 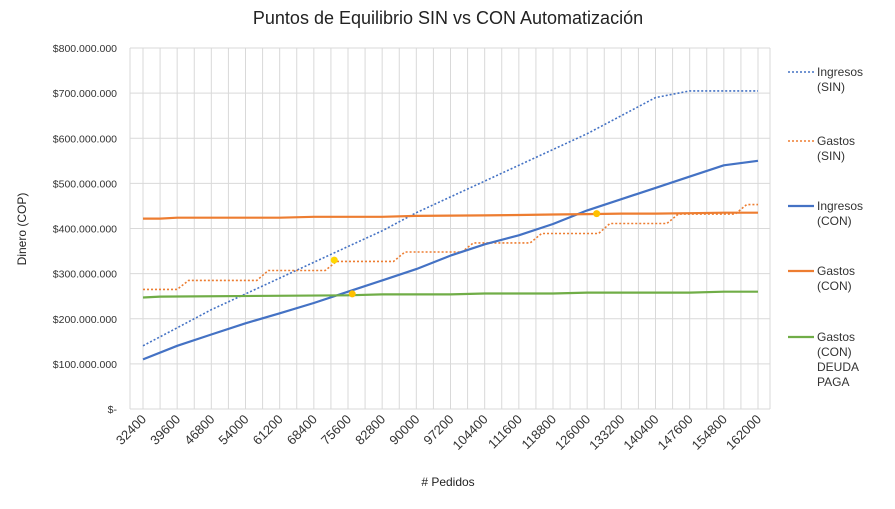 I want to click on x-tick-label: 140400, so click(x=640, y=432).